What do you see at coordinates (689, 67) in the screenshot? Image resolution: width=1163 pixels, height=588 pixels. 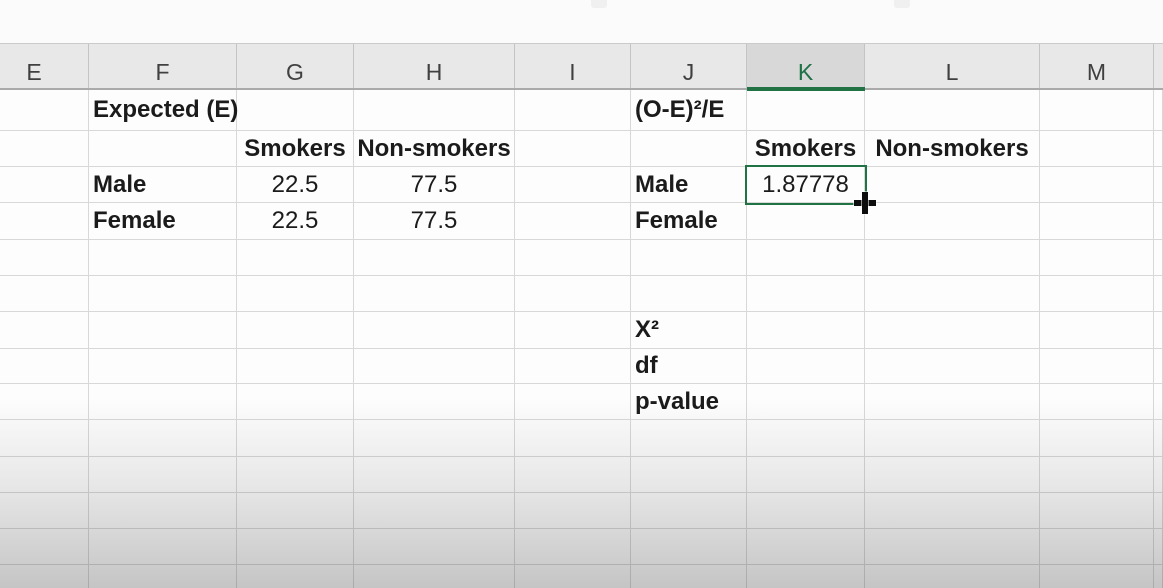 I see `column-header-J: J` at bounding box center [689, 67].